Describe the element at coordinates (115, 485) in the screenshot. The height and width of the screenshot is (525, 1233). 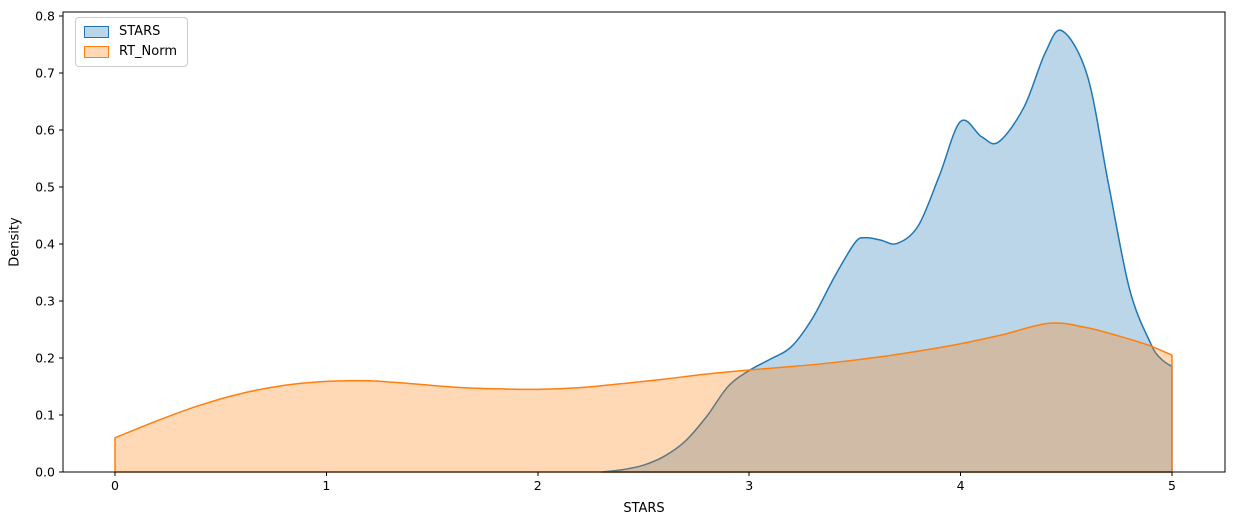
I see `x-tick-label-0: 0` at that location.